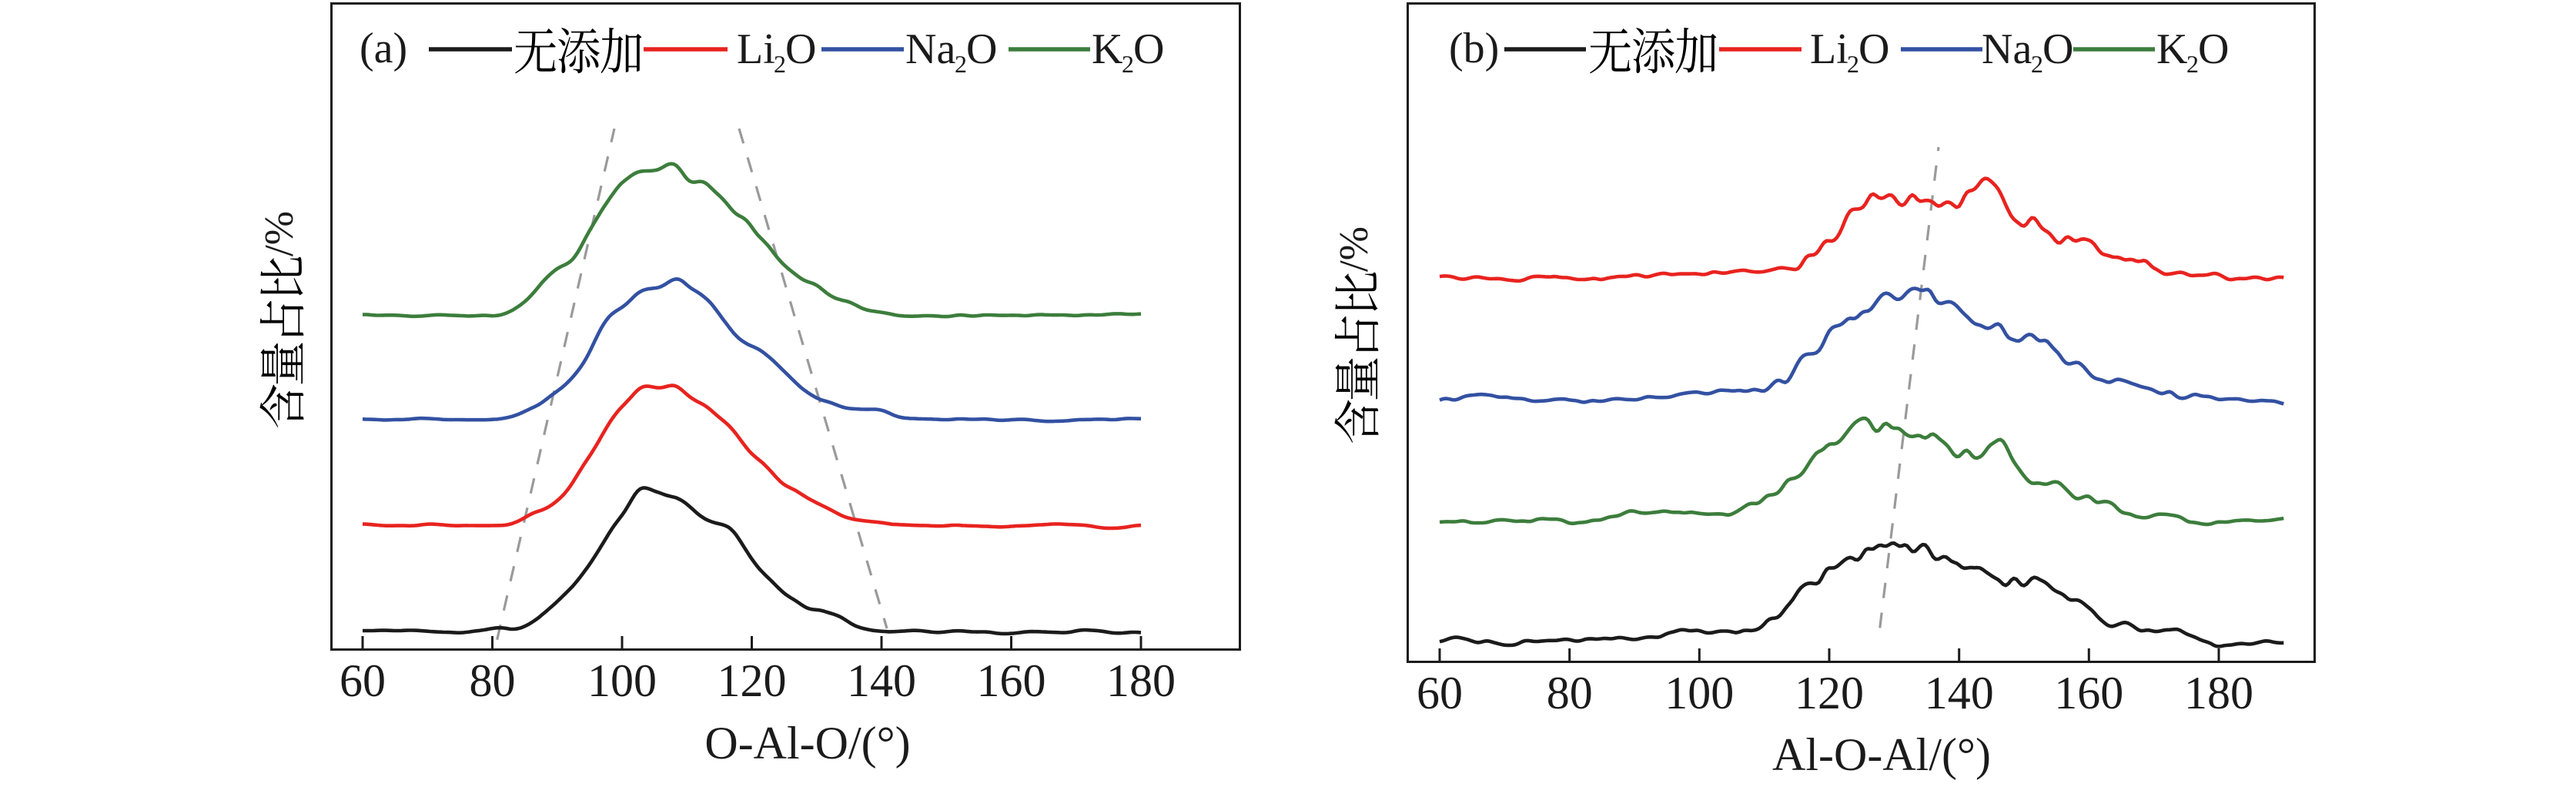 The height and width of the screenshot is (787, 2576). What do you see at coordinates (807, 743) in the screenshot?
I see `svg-text: O-Al-O/(°)` at bounding box center [807, 743].